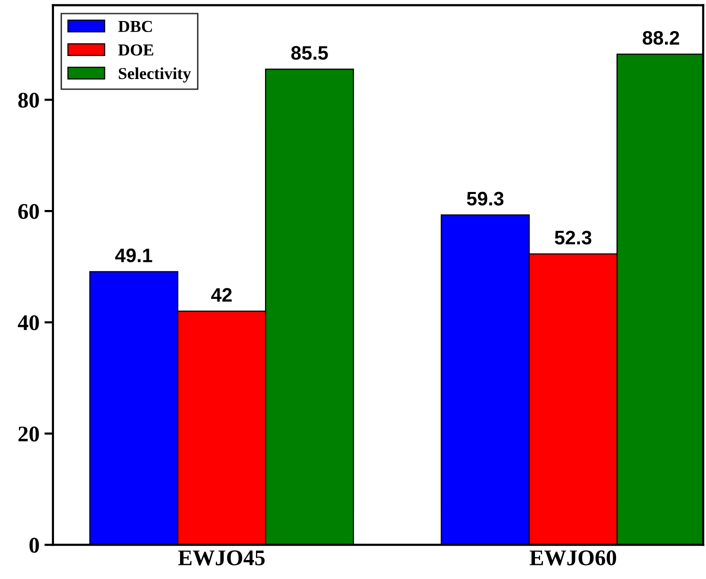  I want to click on y-tick-label: 60, so click(28, 211).